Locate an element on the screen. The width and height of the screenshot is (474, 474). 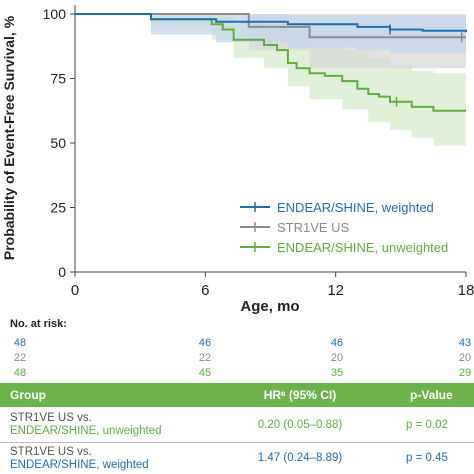
x-tick-label: 12 is located at coordinates (335, 290).